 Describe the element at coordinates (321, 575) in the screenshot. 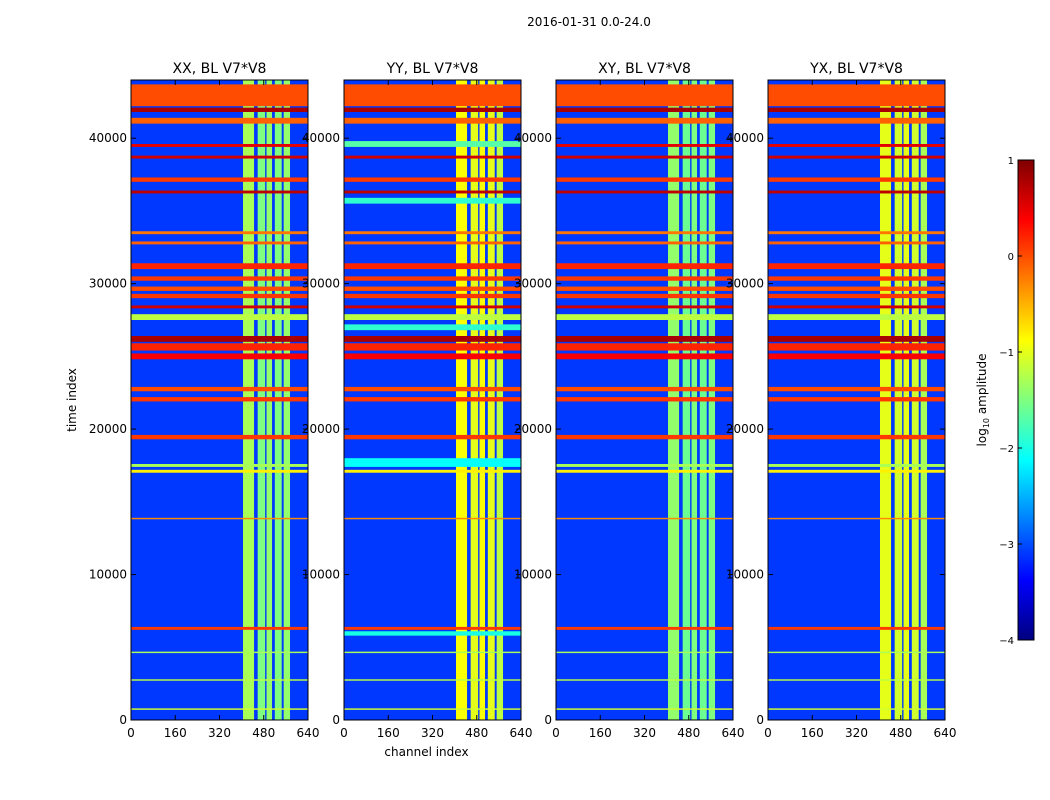

I see `y-tick-label: 10000` at that location.